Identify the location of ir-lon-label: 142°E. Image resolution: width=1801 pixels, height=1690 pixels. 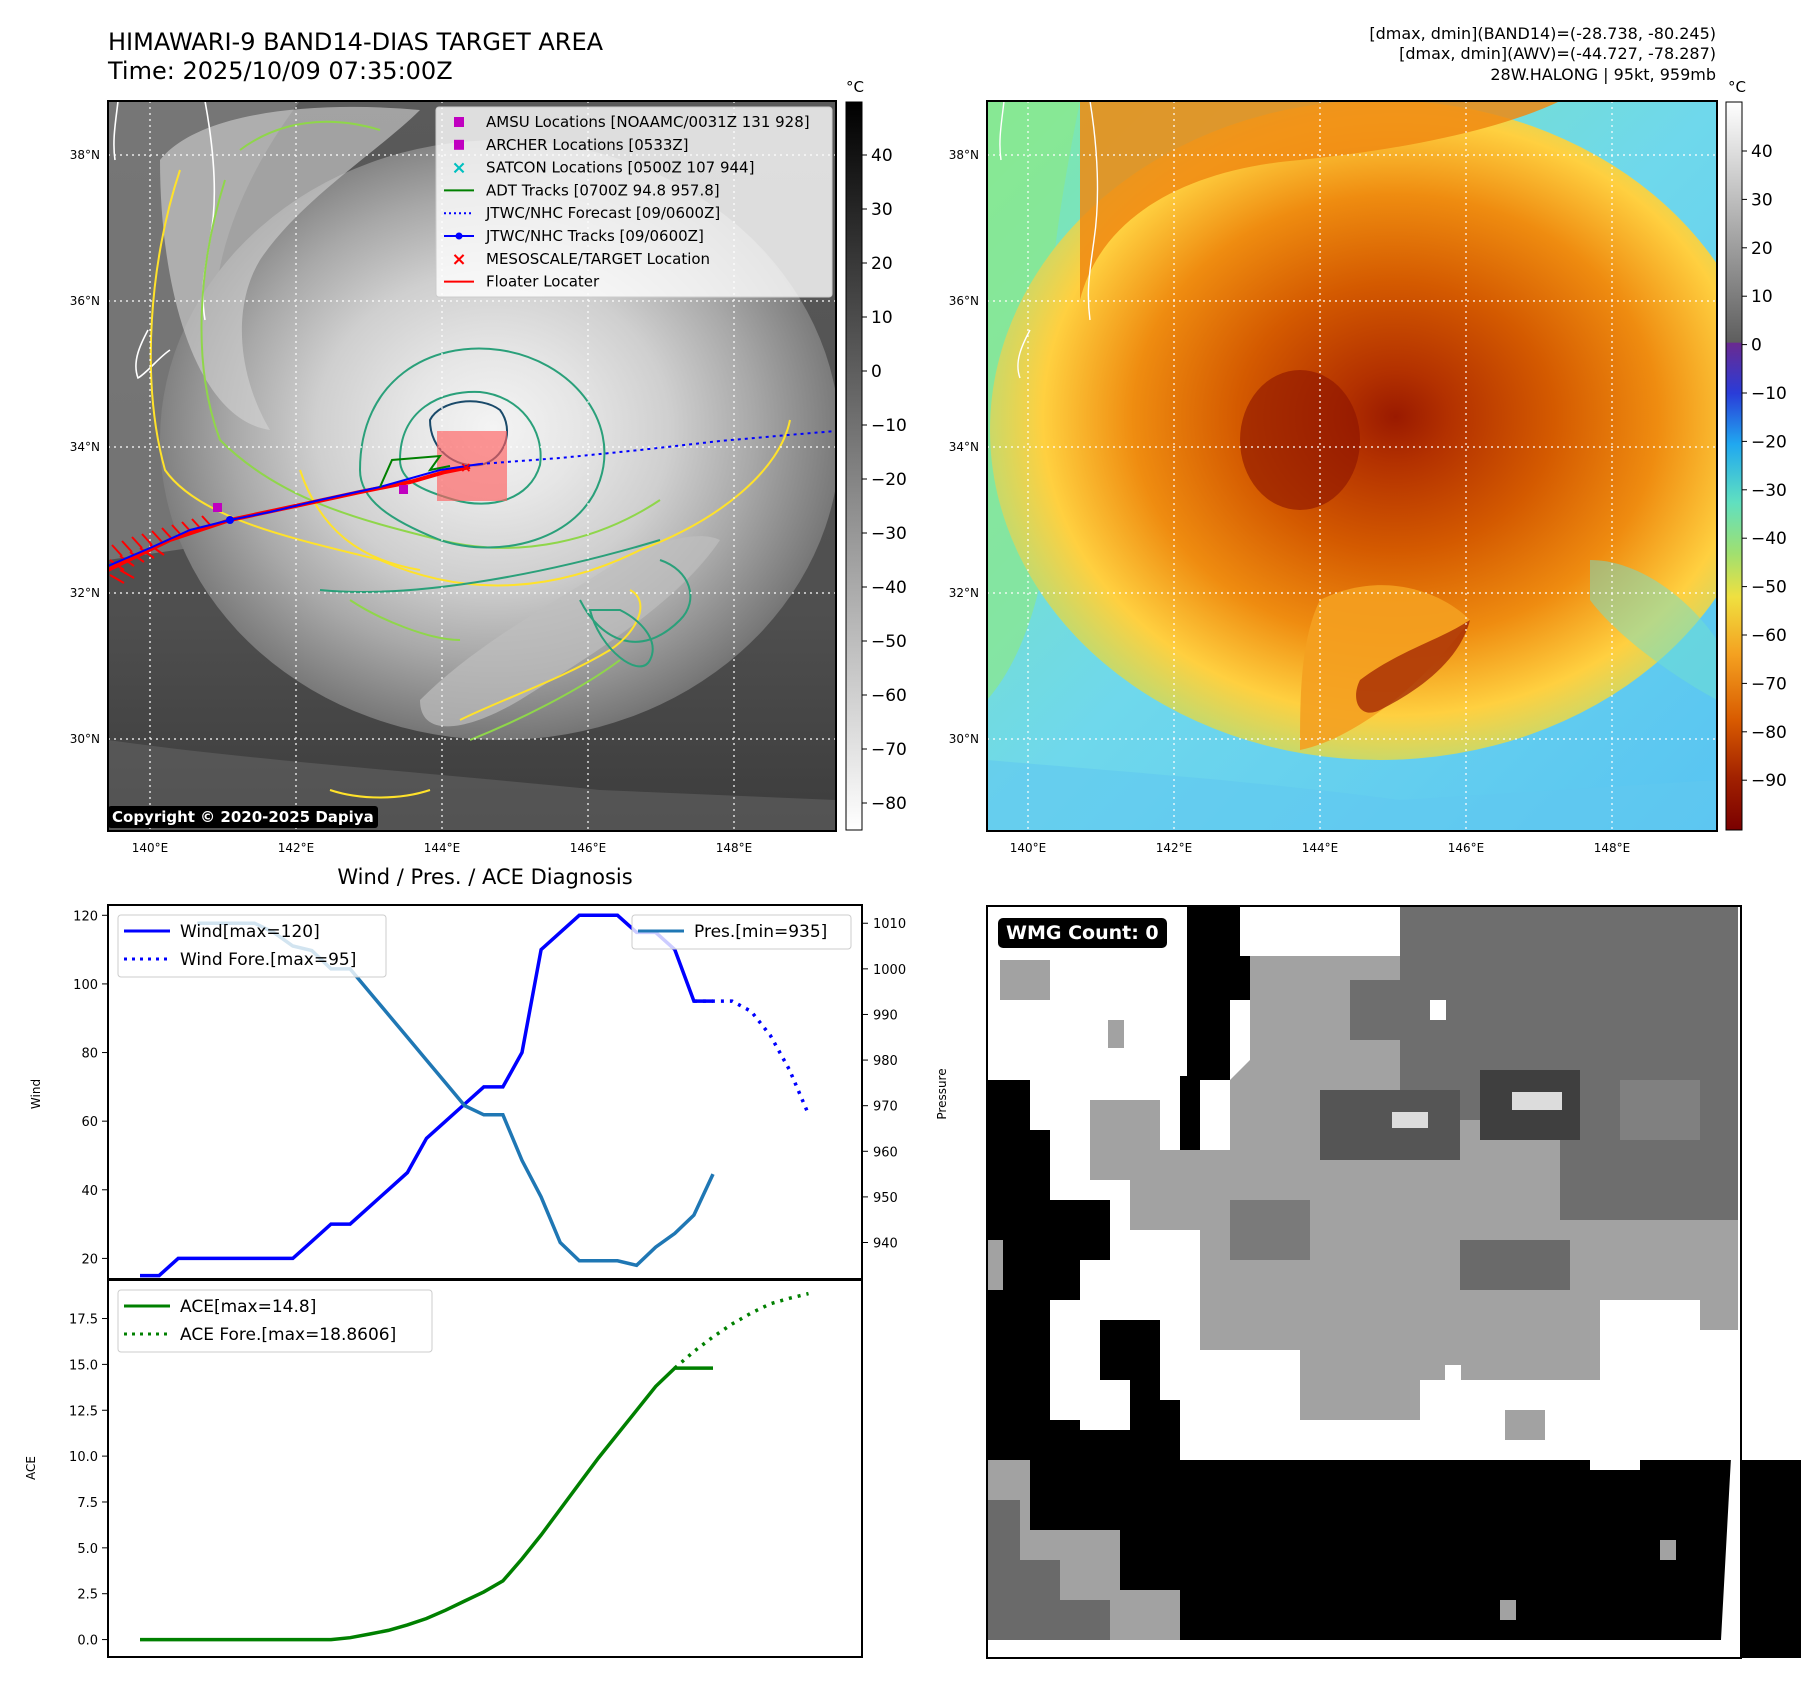
(296, 848).